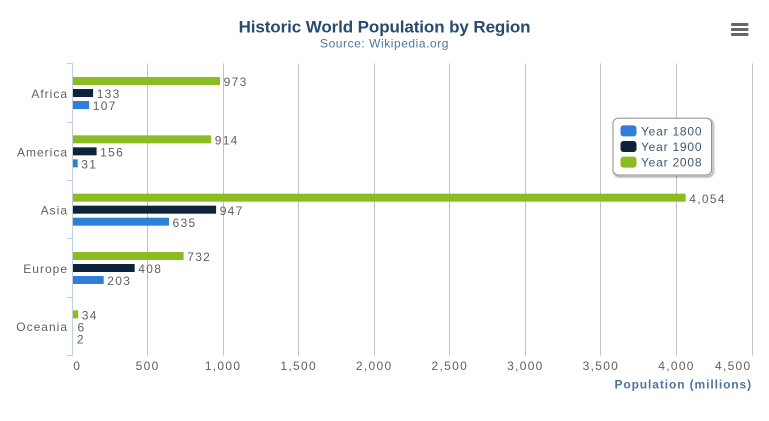  What do you see at coordinates (733, 366) in the screenshot?
I see `svg-text: 4,500` at bounding box center [733, 366].